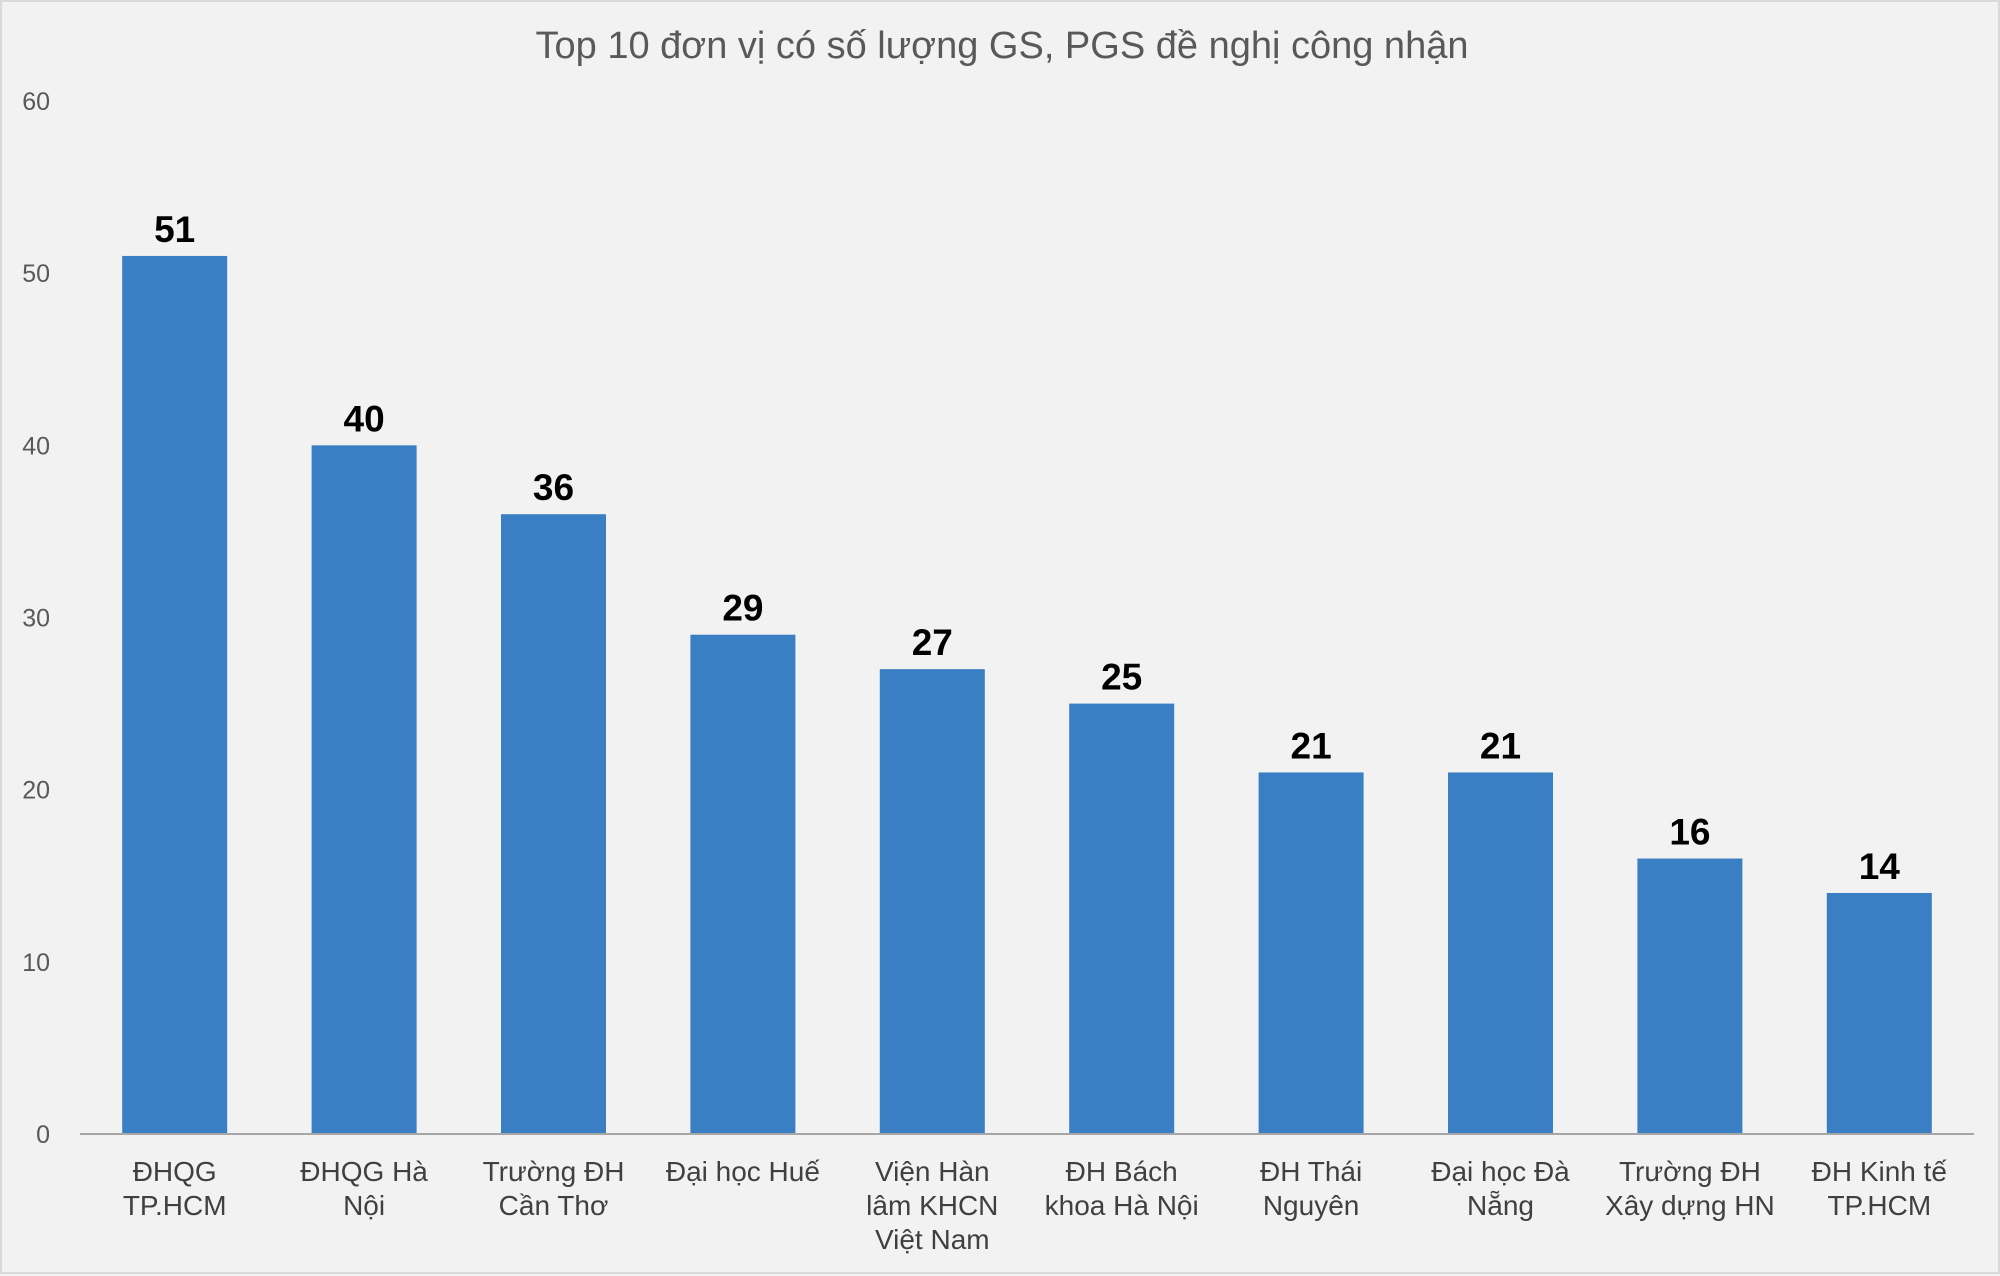 The width and height of the screenshot is (2000, 1276). I want to click on y-tick-label: 60, so click(36, 102).